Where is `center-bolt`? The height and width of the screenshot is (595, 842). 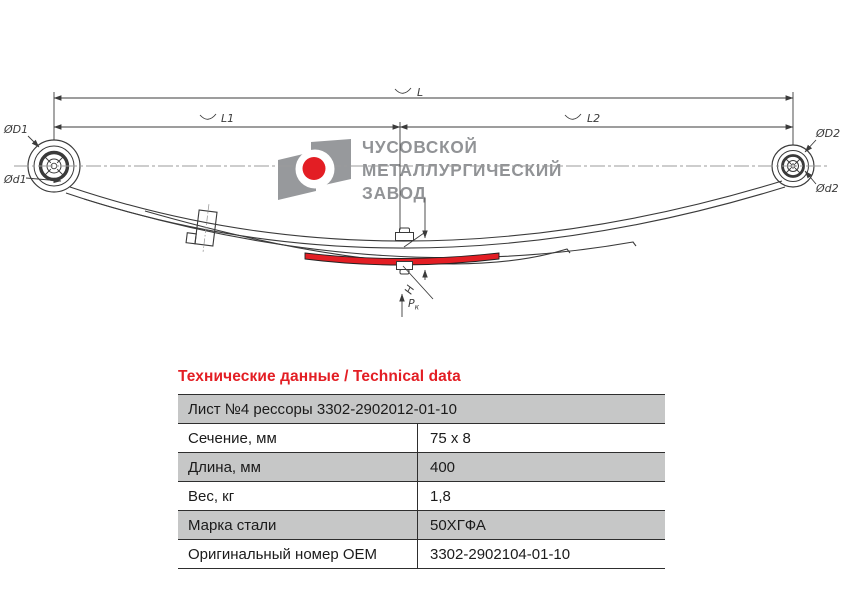
center-bolt is located at coordinates (404, 251).